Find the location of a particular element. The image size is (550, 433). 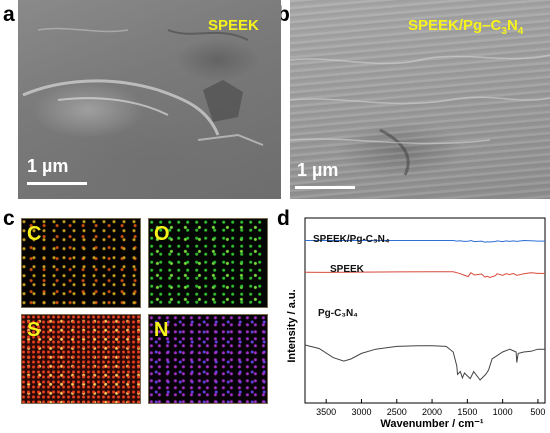

series-label: SPEEK is located at coordinates (347, 269).